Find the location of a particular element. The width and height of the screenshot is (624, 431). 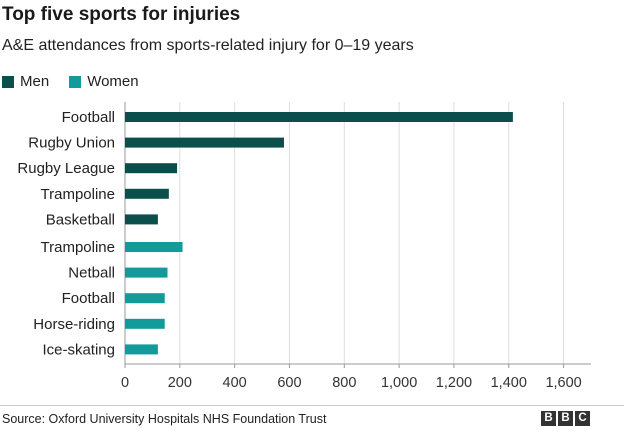

chart-title: Top five sports for injuries is located at coordinates (121, 14).